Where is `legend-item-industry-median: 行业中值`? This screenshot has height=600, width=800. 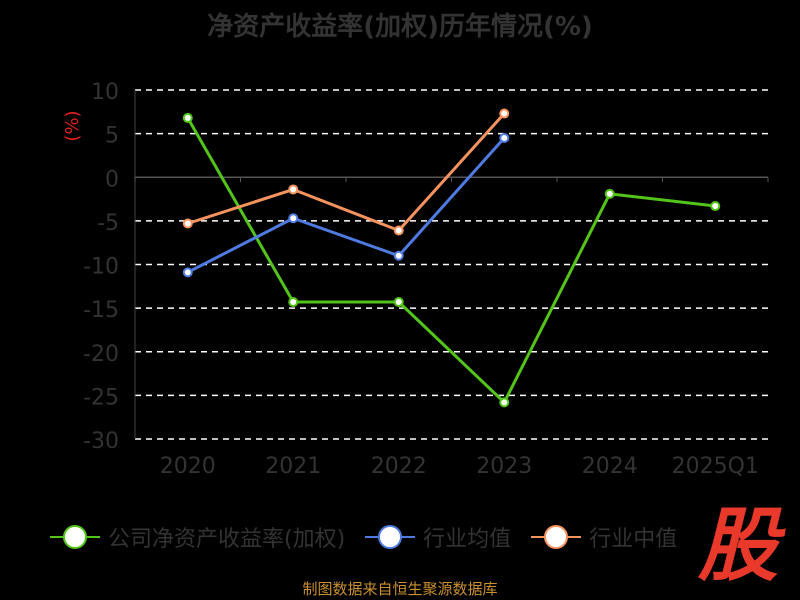 legend-item-industry-median: 行业中值 is located at coordinates (604, 537).